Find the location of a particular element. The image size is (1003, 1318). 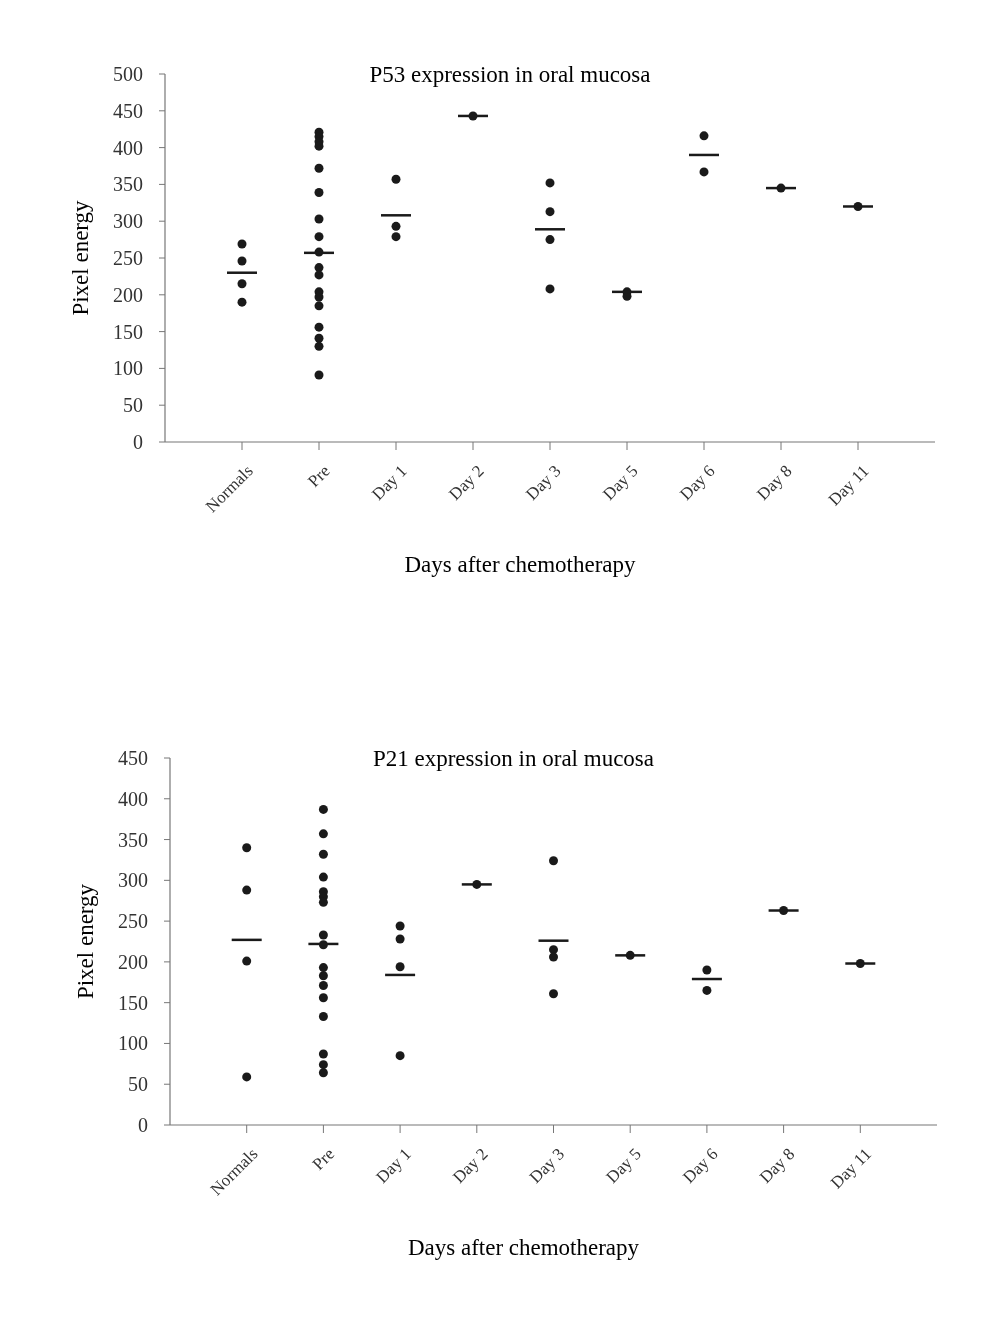

y-tick-label: 500 is located at coordinates (128, 74).